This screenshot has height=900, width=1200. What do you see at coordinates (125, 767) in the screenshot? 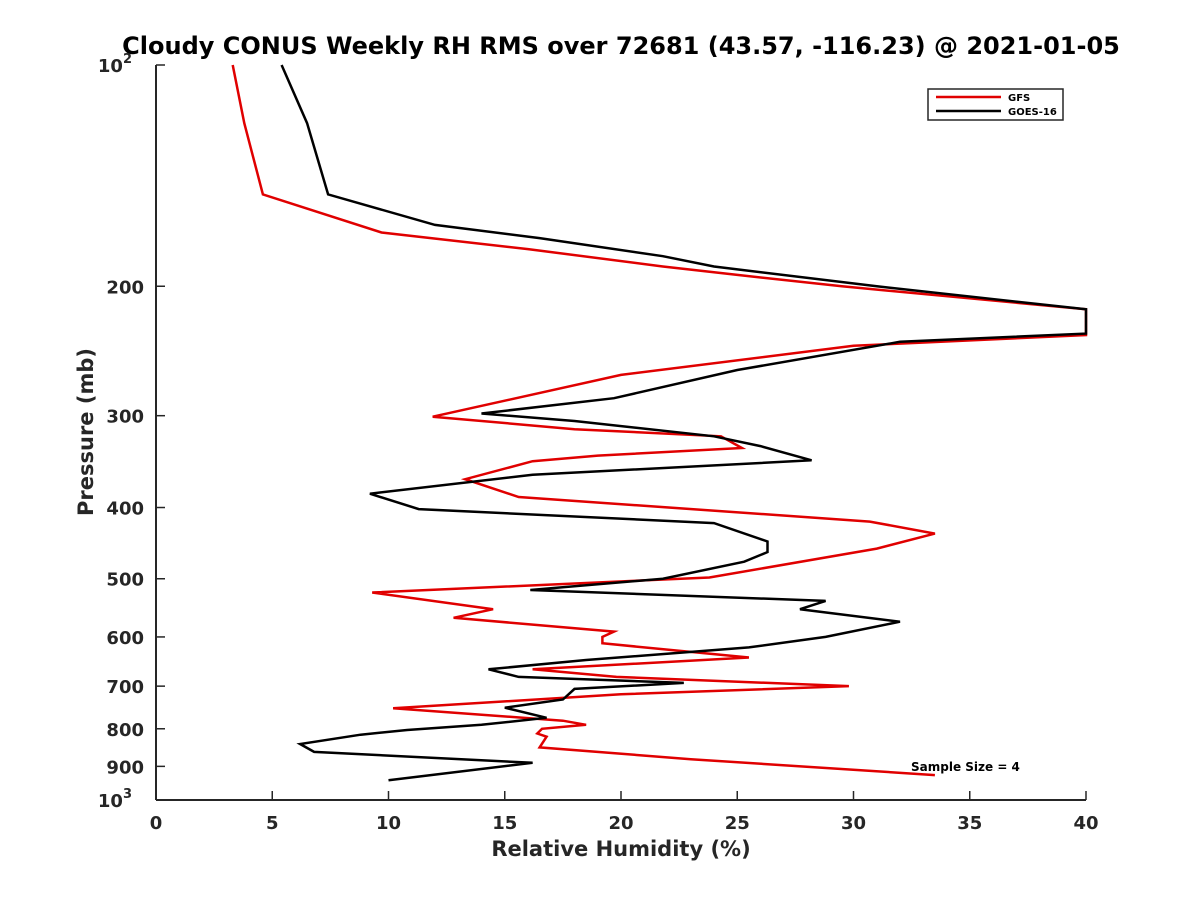
I see `y-tick-label: 900` at bounding box center [125, 767].